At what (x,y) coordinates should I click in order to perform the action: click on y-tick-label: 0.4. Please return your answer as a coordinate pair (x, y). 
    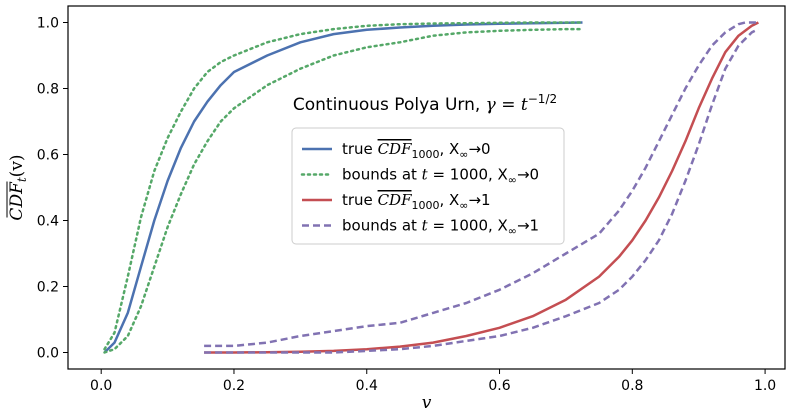
    Looking at the image, I should click on (48, 222).